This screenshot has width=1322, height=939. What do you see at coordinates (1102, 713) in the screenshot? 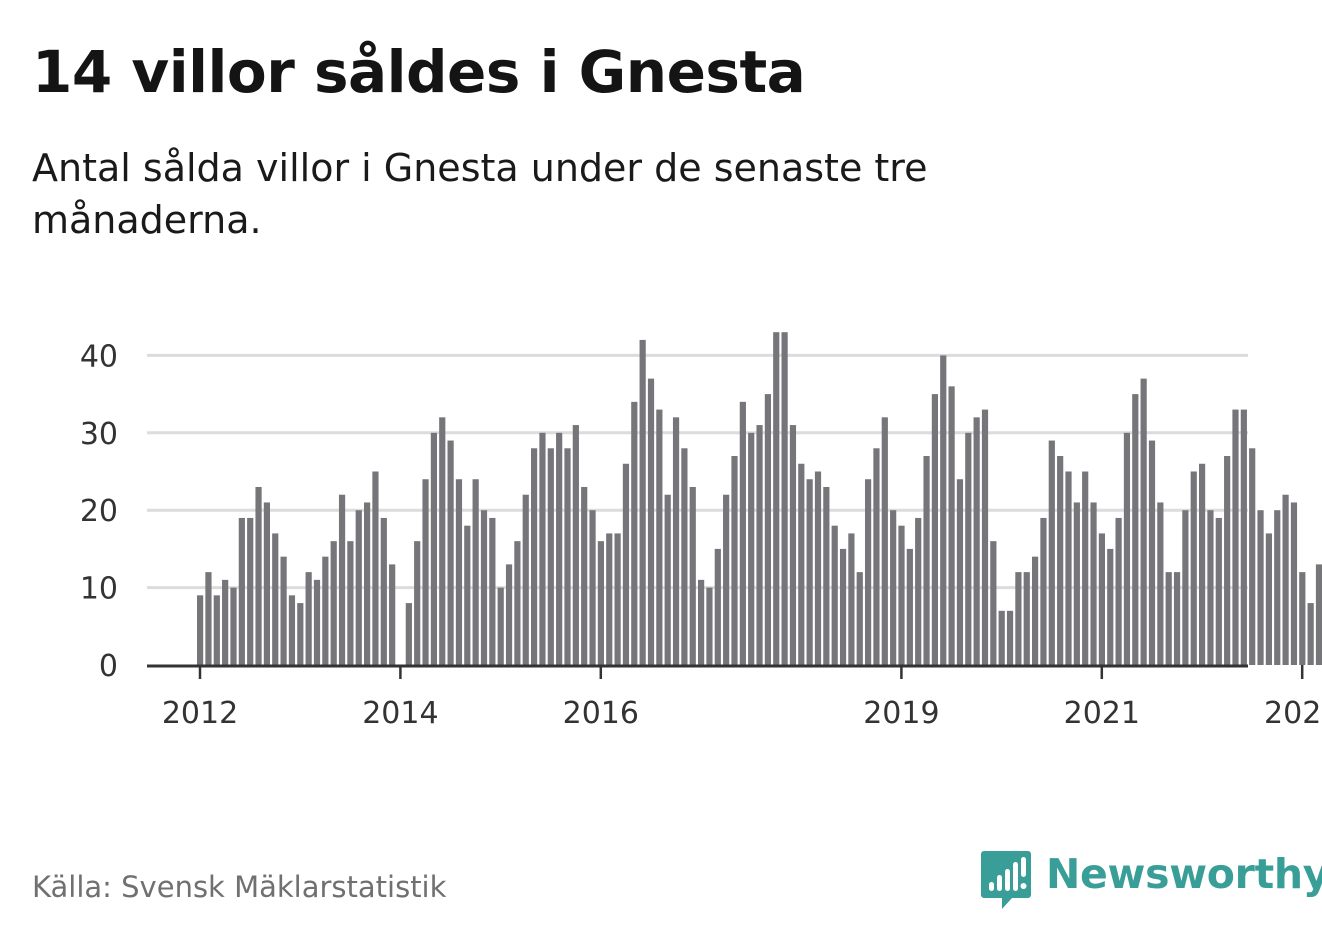
I see `x-tick-label: 2021` at bounding box center [1102, 713].